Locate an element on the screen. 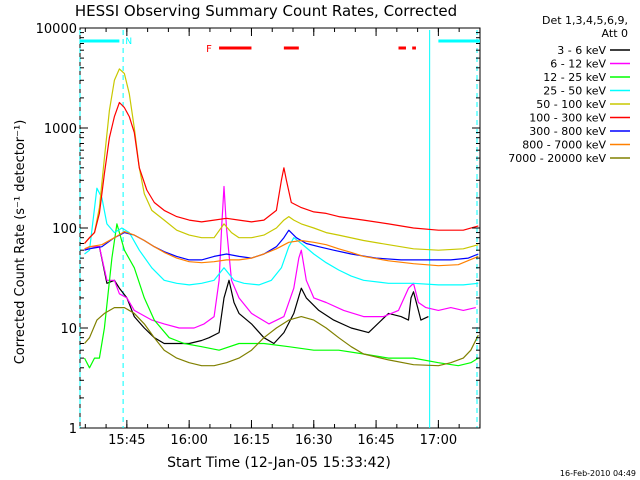 The image size is (640, 480). x-tick-label-5: 17:00 is located at coordinates (438, 440).